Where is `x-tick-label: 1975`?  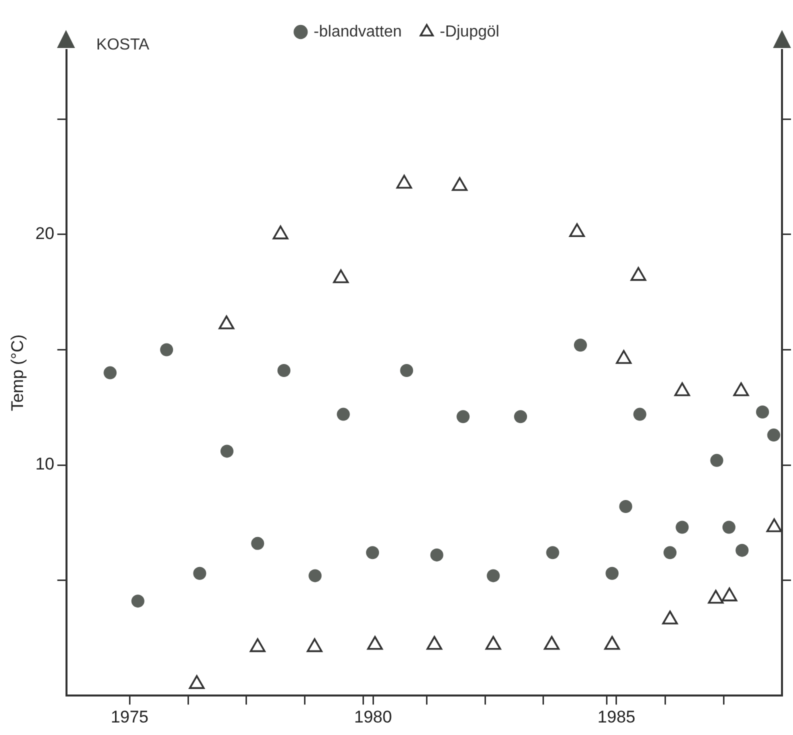 x-tick-label: 1975 is located at coordinates (129, 716).